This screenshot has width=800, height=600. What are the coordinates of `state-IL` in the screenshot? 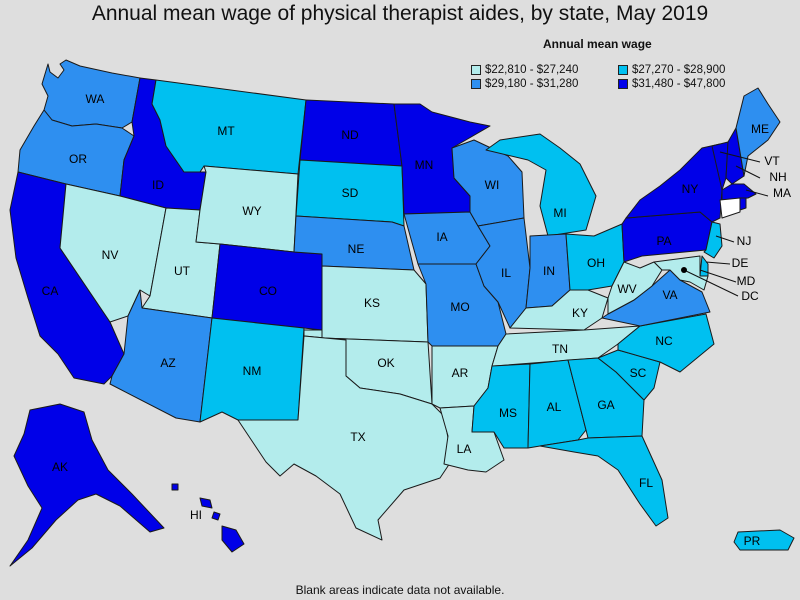 It's located at (503, 273).